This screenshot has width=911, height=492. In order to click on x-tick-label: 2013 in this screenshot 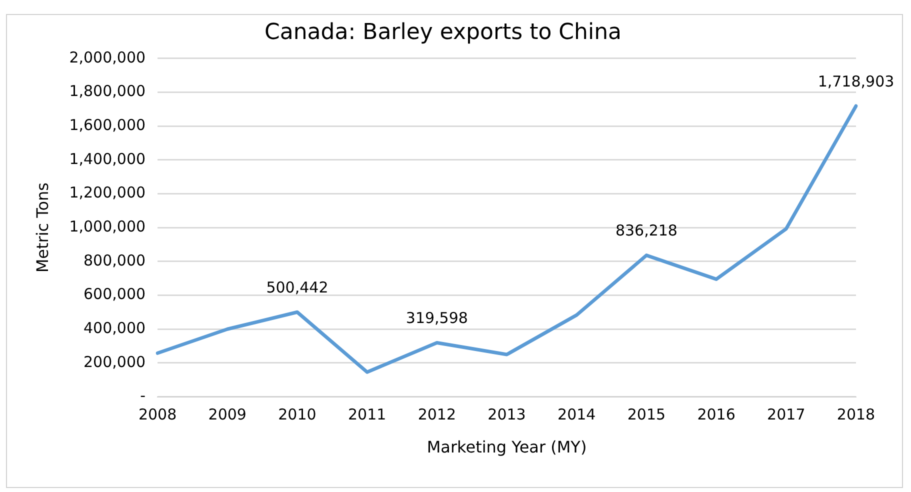, I will do `click(507, 415)`.